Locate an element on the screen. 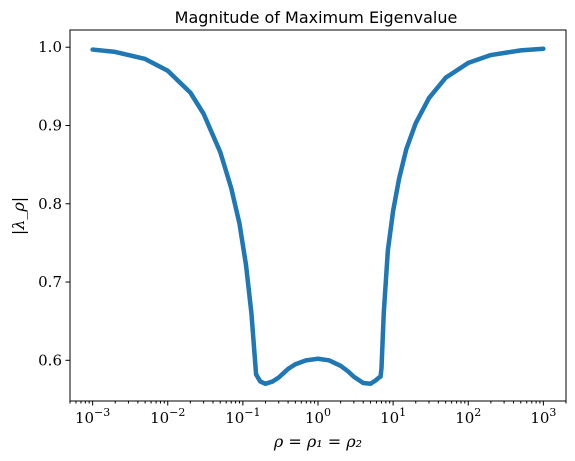  x-tick-label: 10⁰ is located at coordinates (318, 416).